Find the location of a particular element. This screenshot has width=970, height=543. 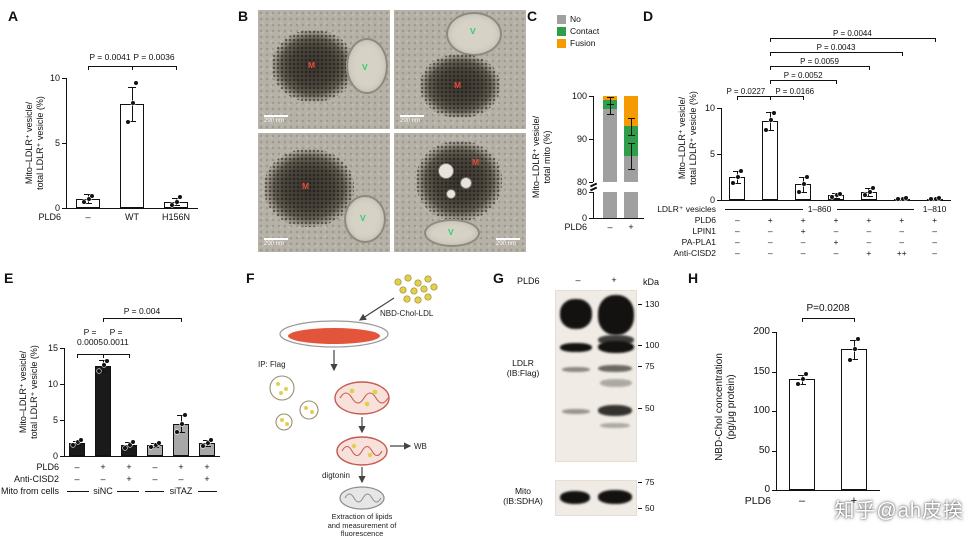

kda-marker: 100 is located at coordinates (652, 345).